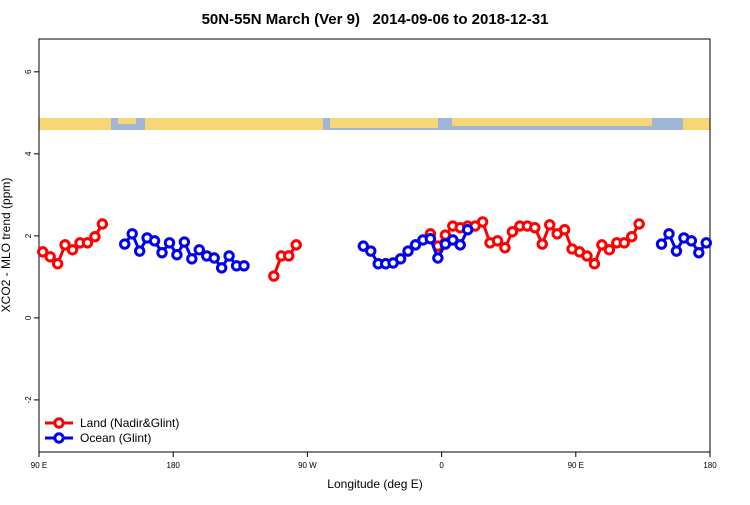 The height and width of the screenshot is (505, 750). I want to click on map-strip, so click(374, 124).